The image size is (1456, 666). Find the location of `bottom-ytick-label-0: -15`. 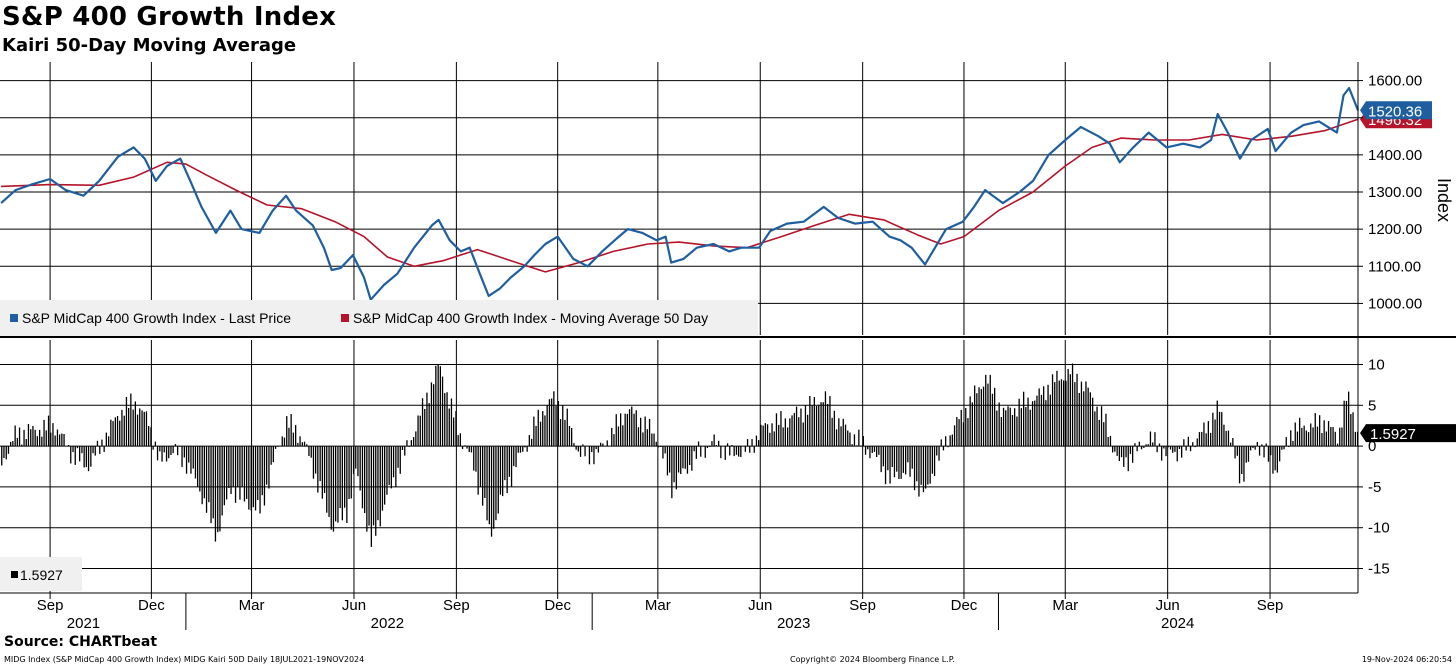

bottom-ytick-label-0: -15 is located at coordinates (1379, 569).